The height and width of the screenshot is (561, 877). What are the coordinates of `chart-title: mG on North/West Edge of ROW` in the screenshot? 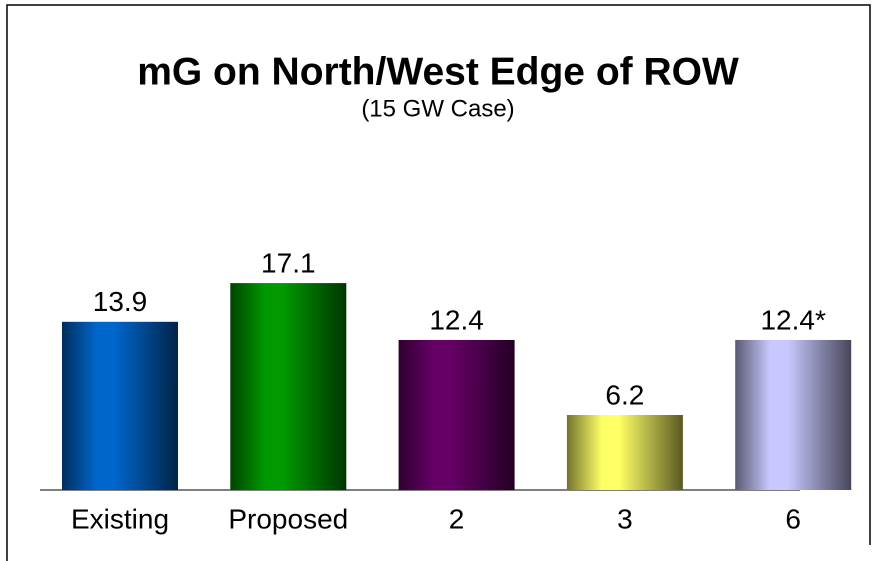 It's located at (438, 71).